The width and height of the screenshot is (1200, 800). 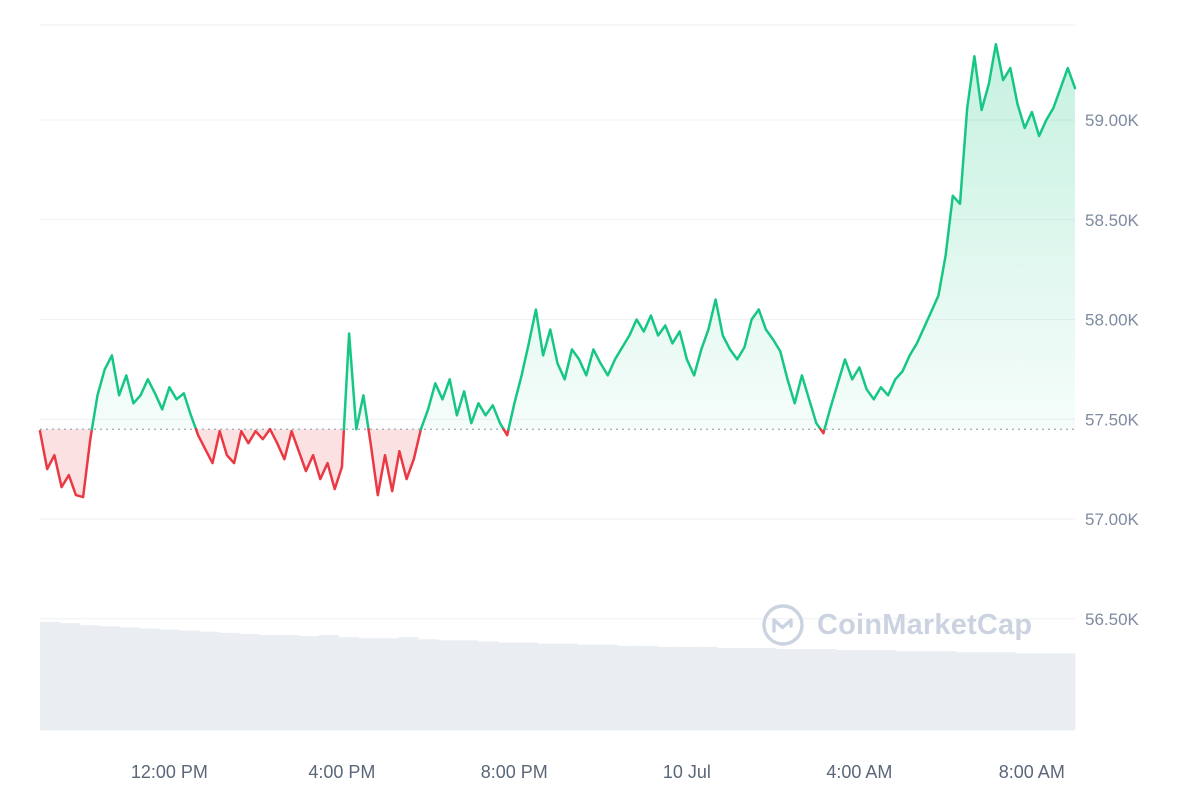 I want to click on x-tick-label: 4:00 AM, so click(x=859, y=772).